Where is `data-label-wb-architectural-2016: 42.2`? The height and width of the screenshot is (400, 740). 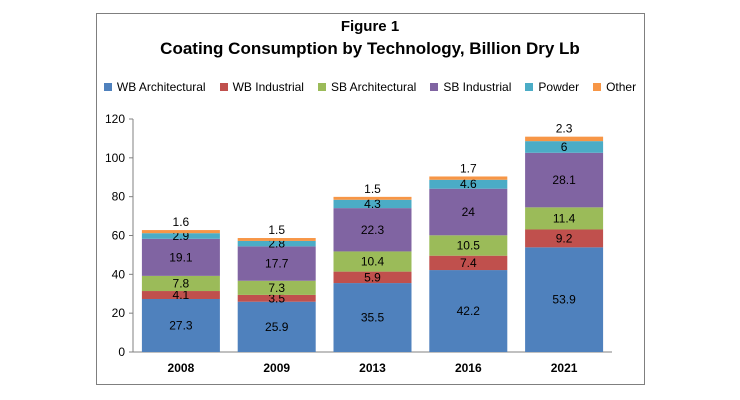 data-label-wb-architectural-2016: 42.2 is located at coordinates (469, 311).